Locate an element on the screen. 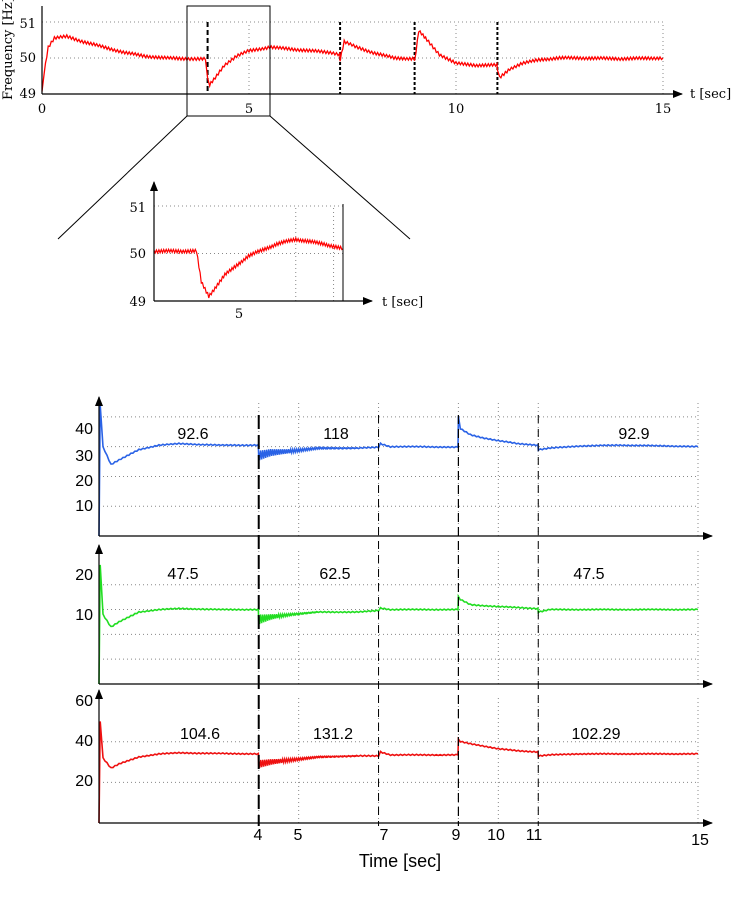 The width and height of the screenshot is (735, 913). panel-blue-chart: 40 30 20 10 92.6 118 92.9 is located at coordinates (394, 468).